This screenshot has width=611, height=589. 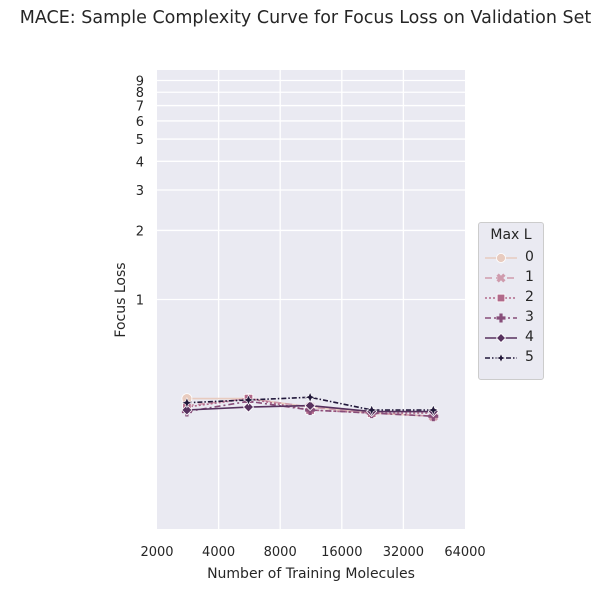 What do you see at coordinates (464, 552) in the screenshot?
I see `x-tick-label: 64000` at bounding box center [464, 552].